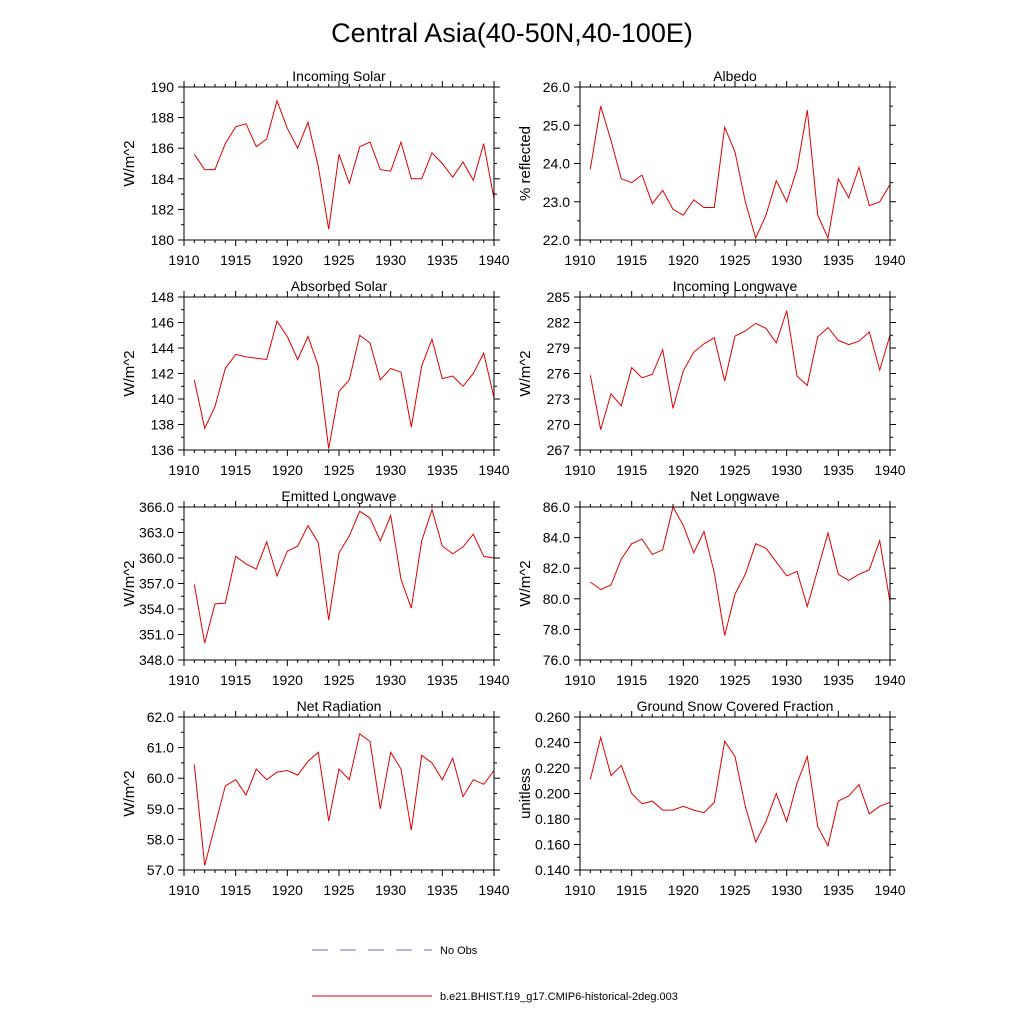 The image size is (1024, 1024). I want to click on y-tick-label: 59.0, so click(160, 809).